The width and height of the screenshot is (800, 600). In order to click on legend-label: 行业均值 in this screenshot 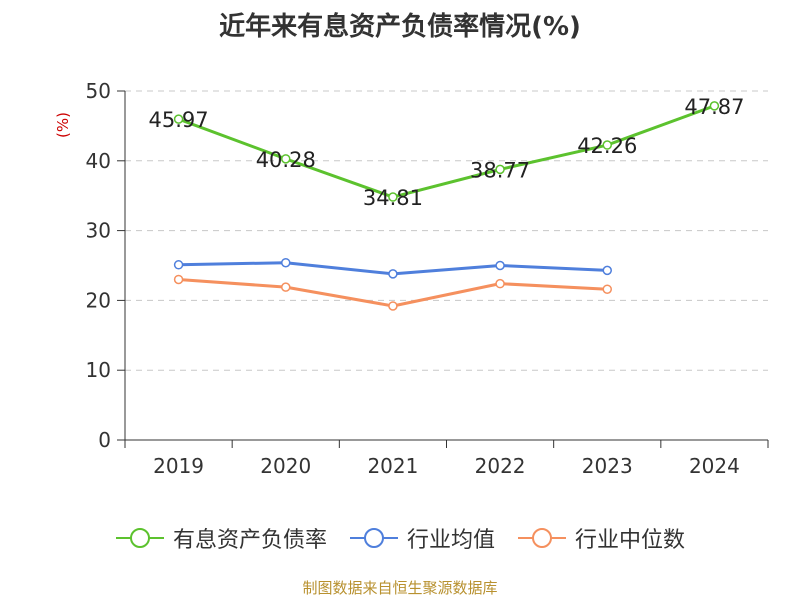, I will do `click(450, 540)`.